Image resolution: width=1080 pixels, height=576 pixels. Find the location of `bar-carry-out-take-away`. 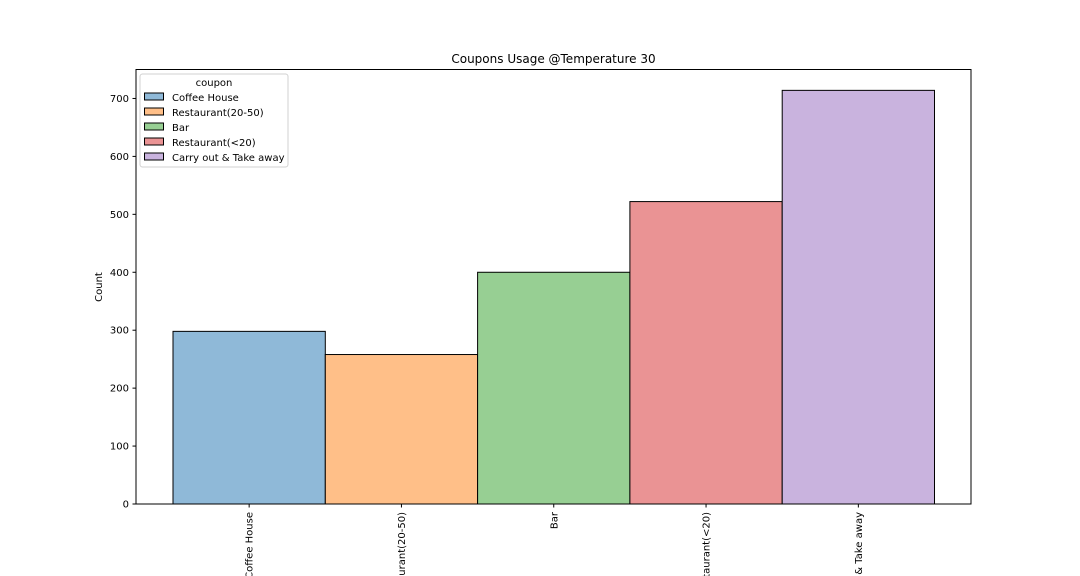

bar-carry-out-take-away is located at coordinates (858, 297).